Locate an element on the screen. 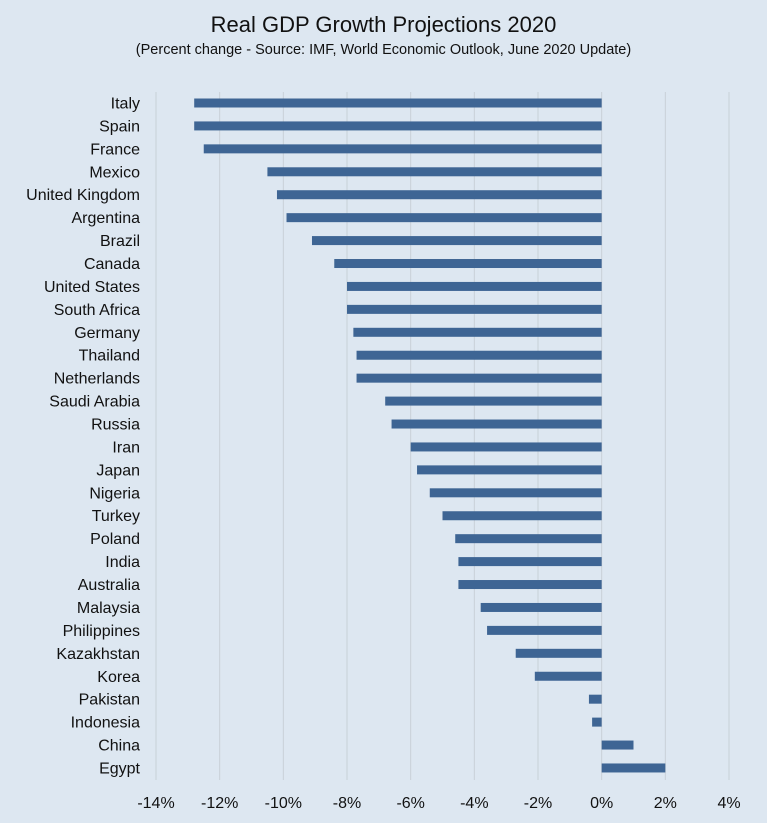 The width and height of the screenshot is (767, 823). bar-india is located at coordinates (530, 562).